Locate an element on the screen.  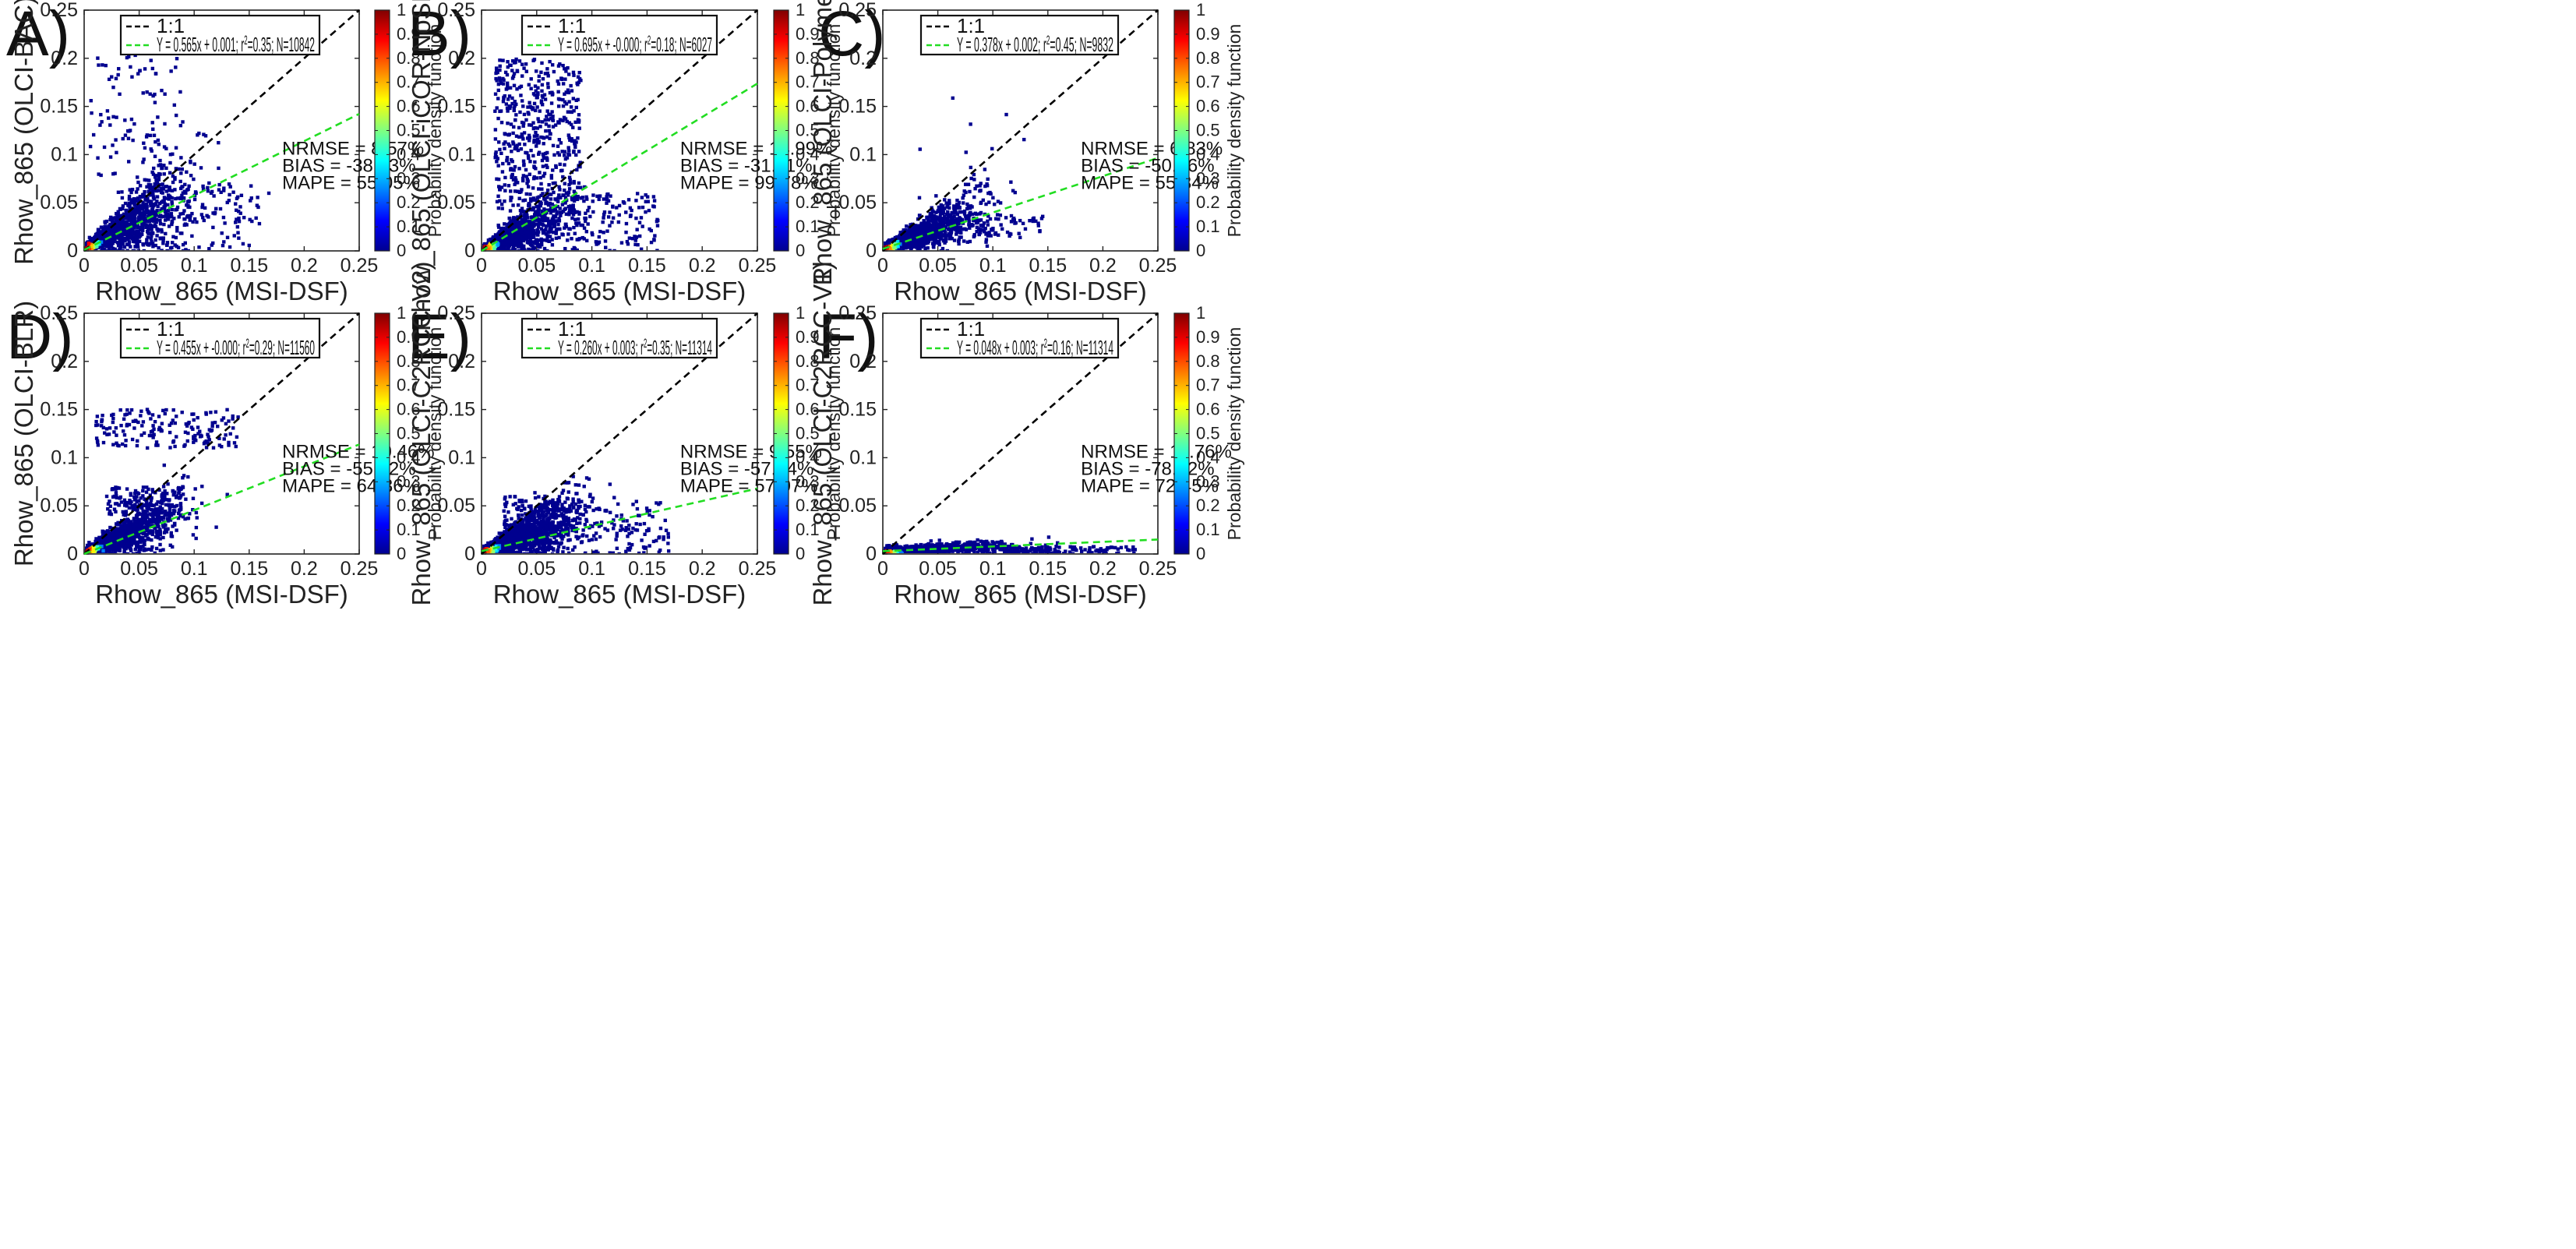
y-tick-label: 0.2 is located at coordinates (64, 58).